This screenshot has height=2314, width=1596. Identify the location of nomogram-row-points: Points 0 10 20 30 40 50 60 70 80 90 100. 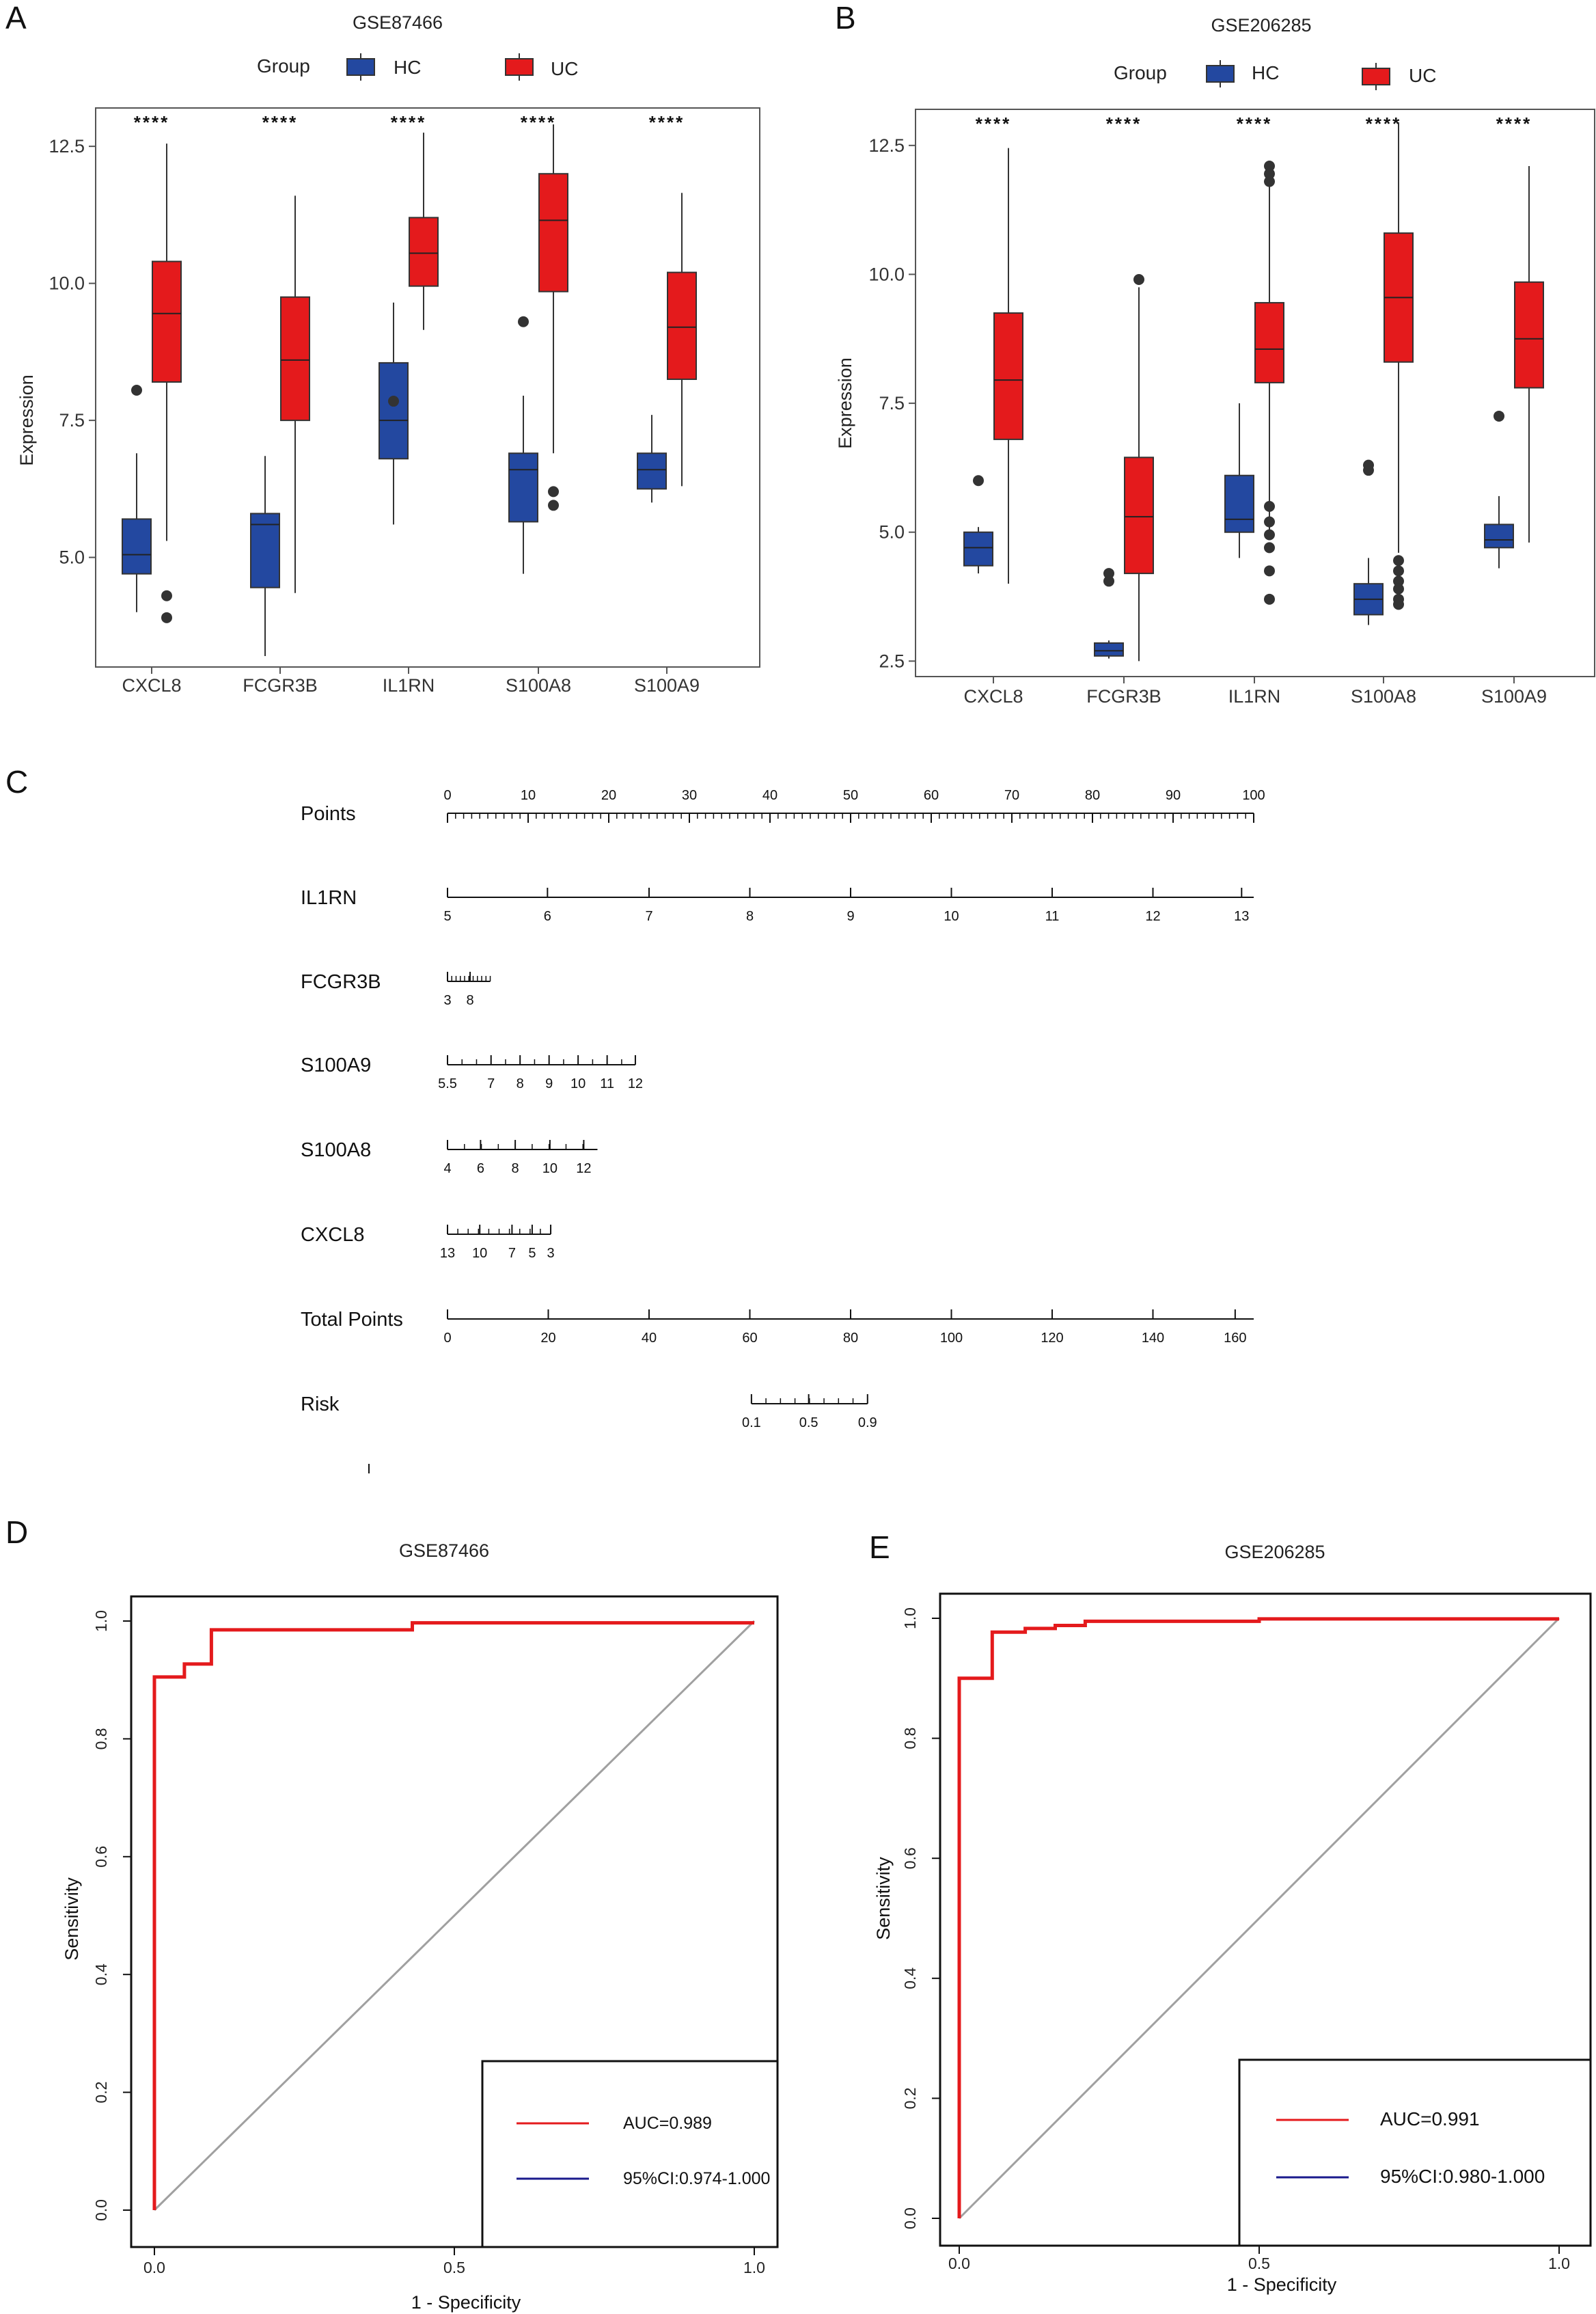
(783, 806).